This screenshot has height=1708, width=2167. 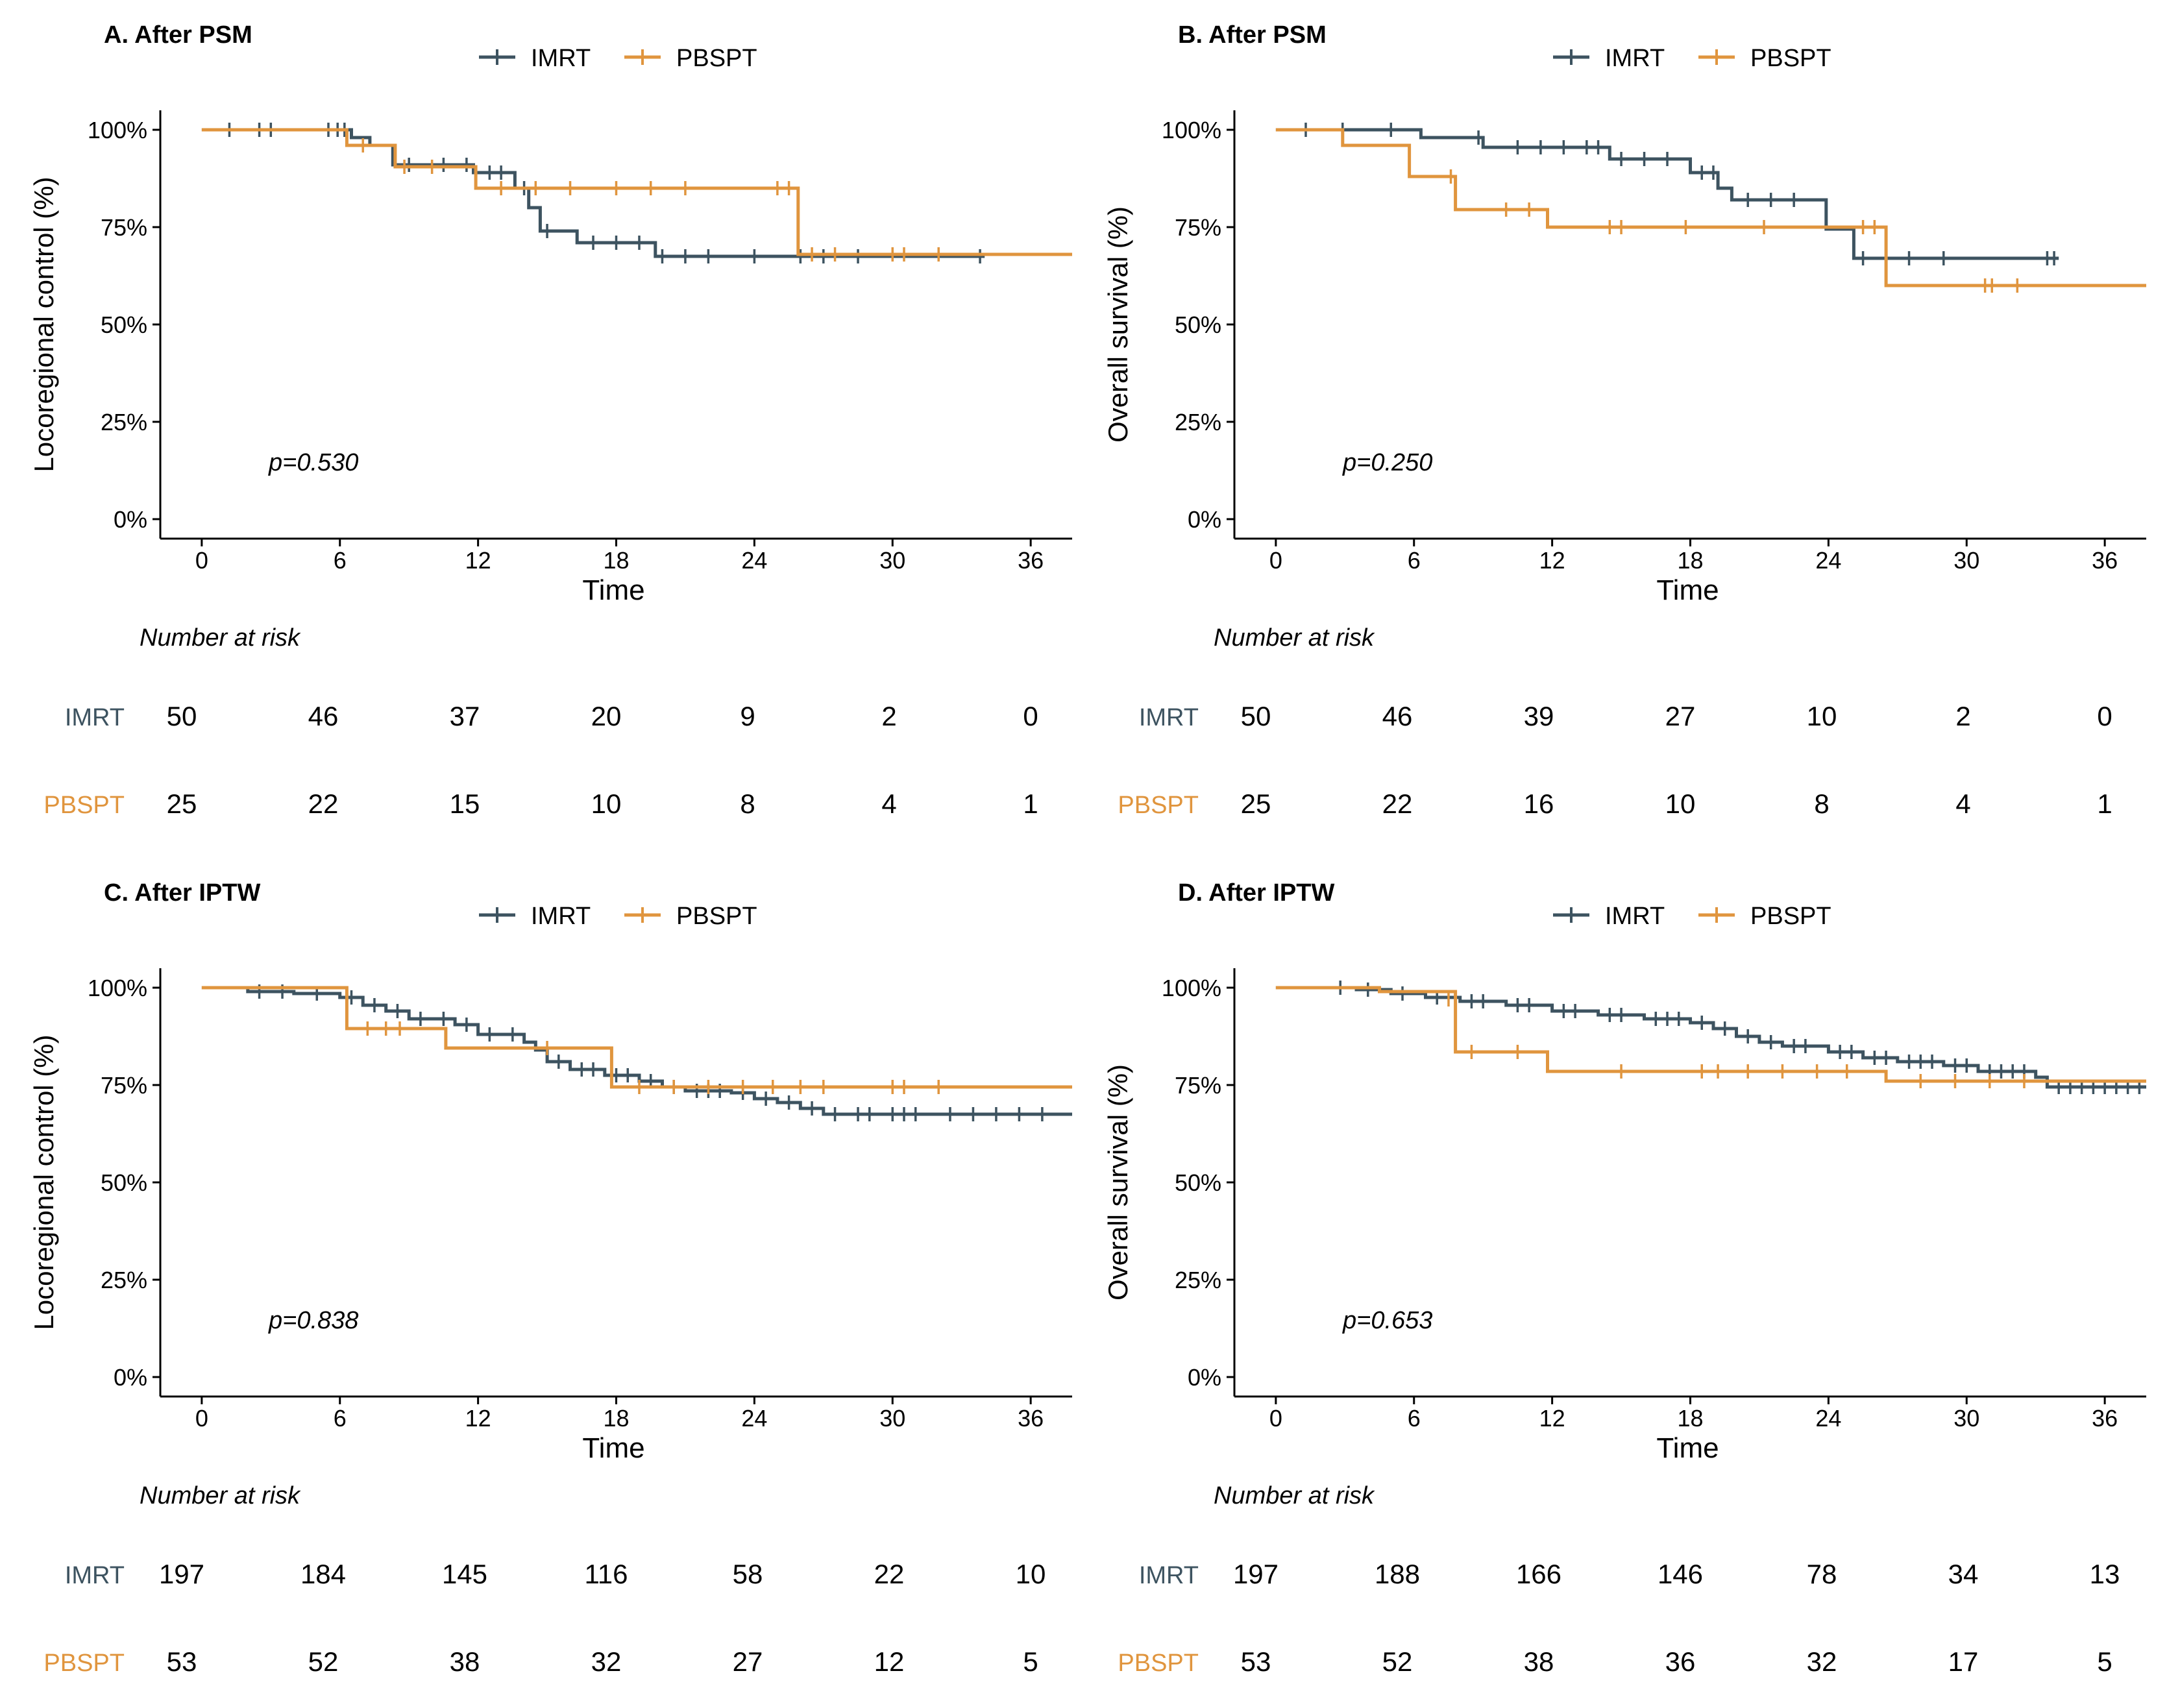 I want to click on p-value: p=0.838, so click(x=313, y=1320).